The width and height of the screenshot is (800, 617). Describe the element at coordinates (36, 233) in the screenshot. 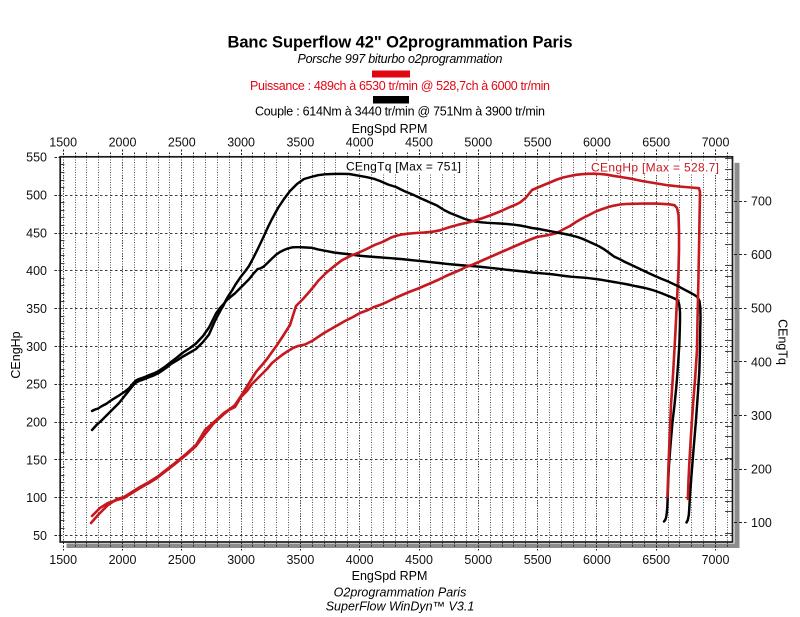

I see `svg-text: 450` at that location.